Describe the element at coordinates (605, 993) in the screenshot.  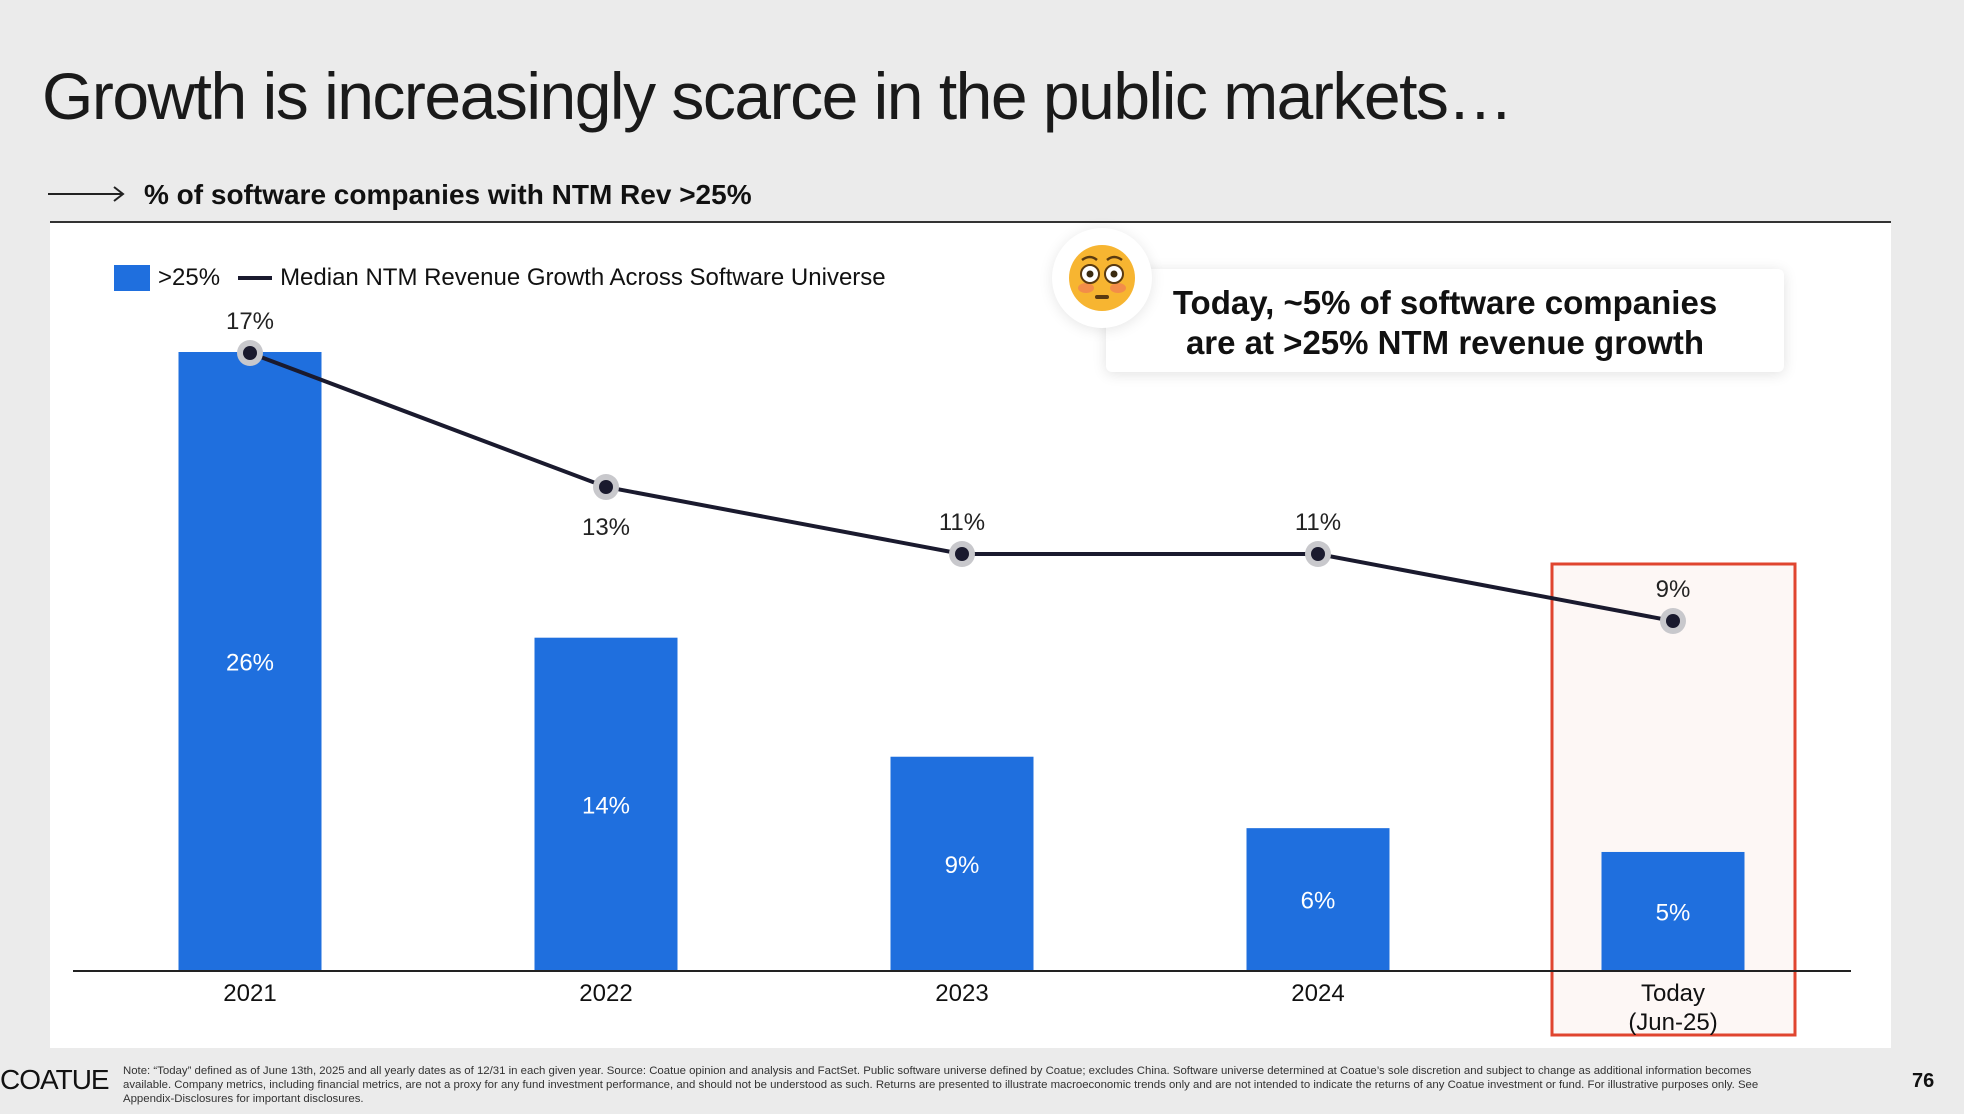
I see `x-tick-label: 2022` at that location.